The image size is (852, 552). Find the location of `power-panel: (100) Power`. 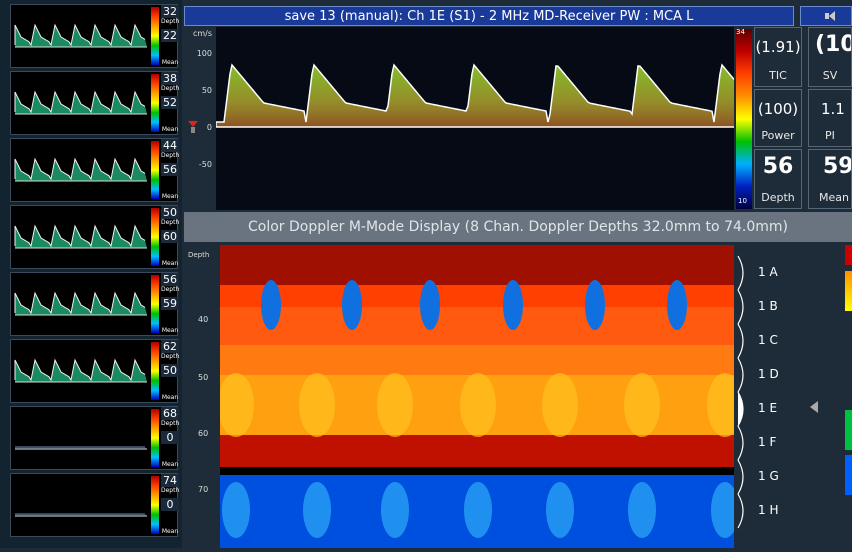

power-panel: (100) Power is located at coordinates (778, 118).